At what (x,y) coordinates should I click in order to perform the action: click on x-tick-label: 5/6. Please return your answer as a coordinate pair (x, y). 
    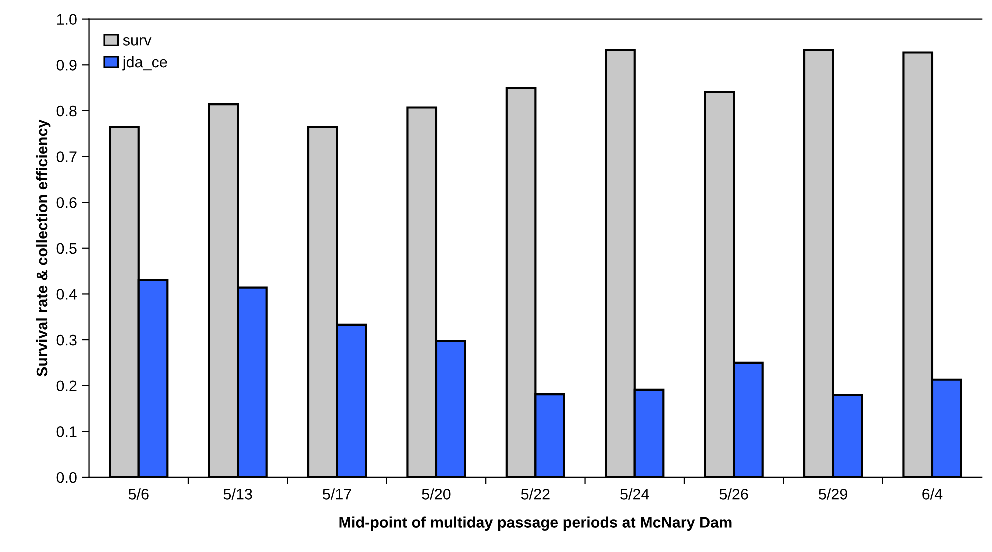
    Looking at the image, I should click on (138, 494).